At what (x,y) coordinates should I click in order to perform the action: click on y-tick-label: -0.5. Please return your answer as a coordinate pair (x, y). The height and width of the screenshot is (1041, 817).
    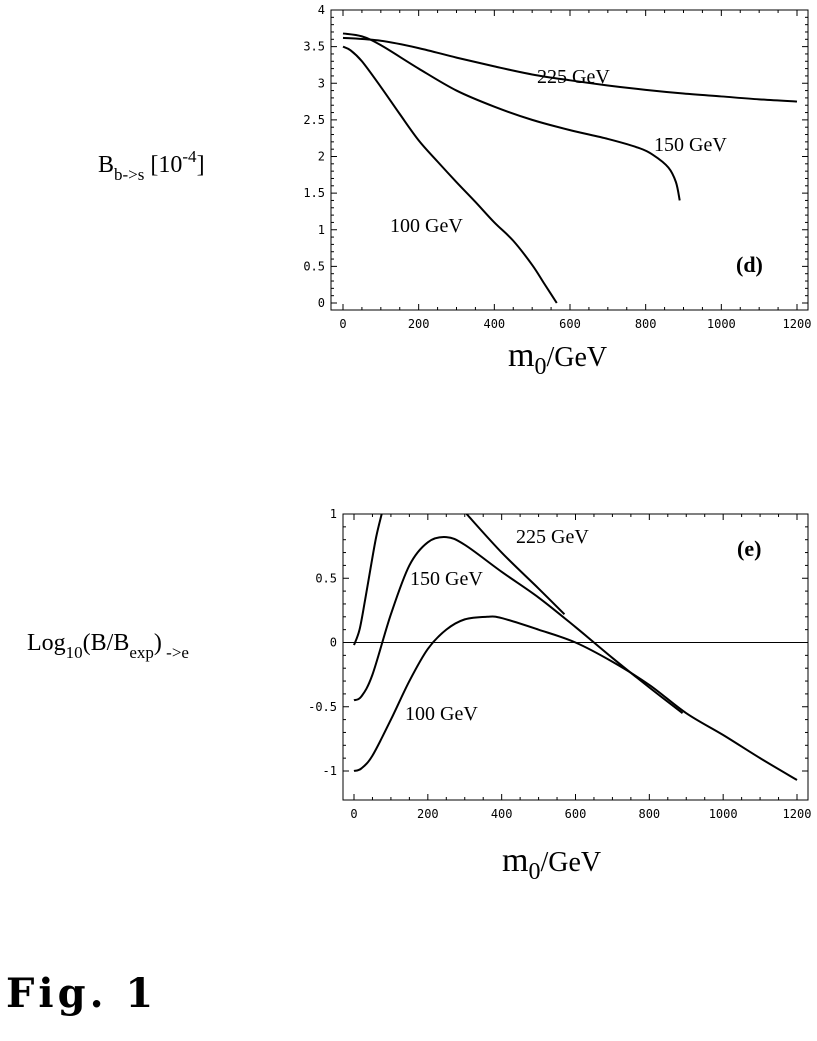
    Looking at the image, I should click on (322, 707).